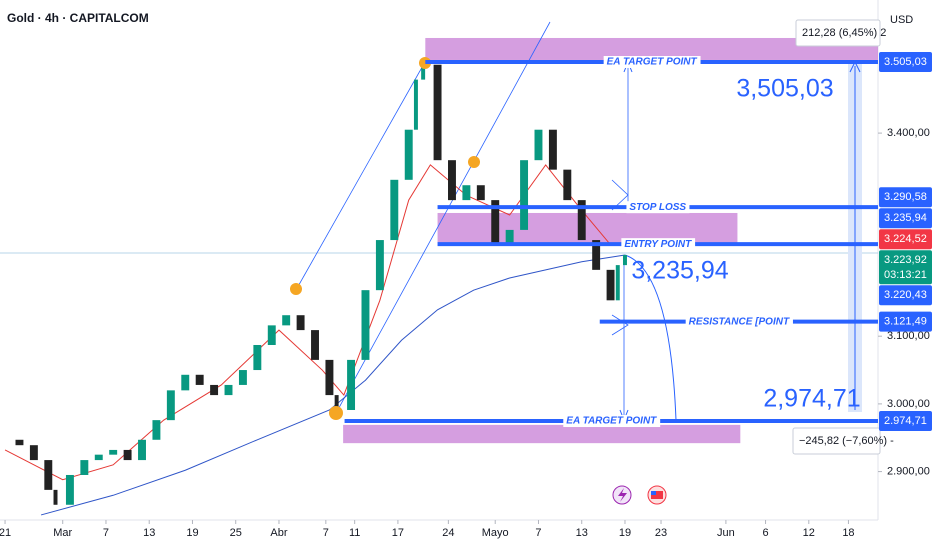 This screenshot has height=550, width=932. I want to click on price-marker-label: 3.220,43, so click(905, 295).